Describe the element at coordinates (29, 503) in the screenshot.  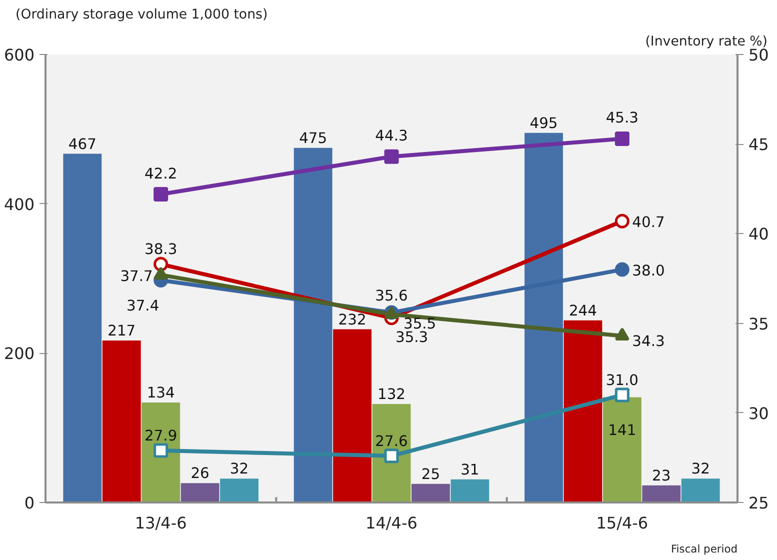
I see `y-tick-label: 0` at that location.